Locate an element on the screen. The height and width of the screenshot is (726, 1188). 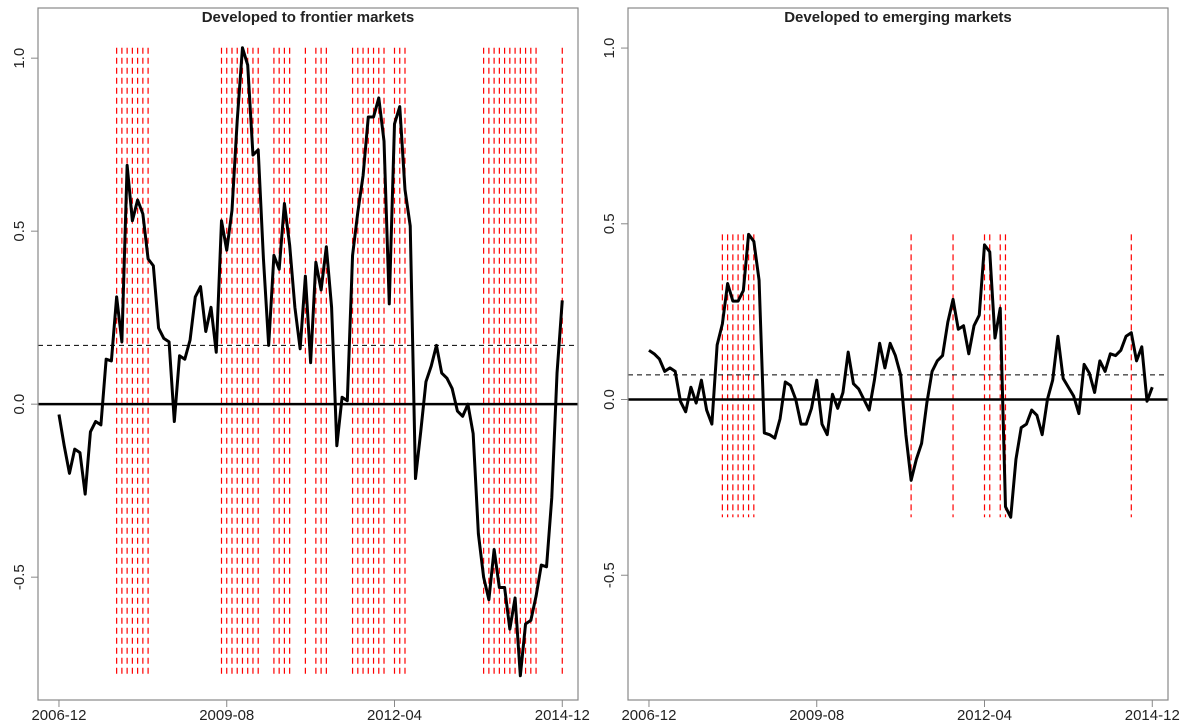
chart-title: Developed to emerging markets is located at coordinates (898, 17).